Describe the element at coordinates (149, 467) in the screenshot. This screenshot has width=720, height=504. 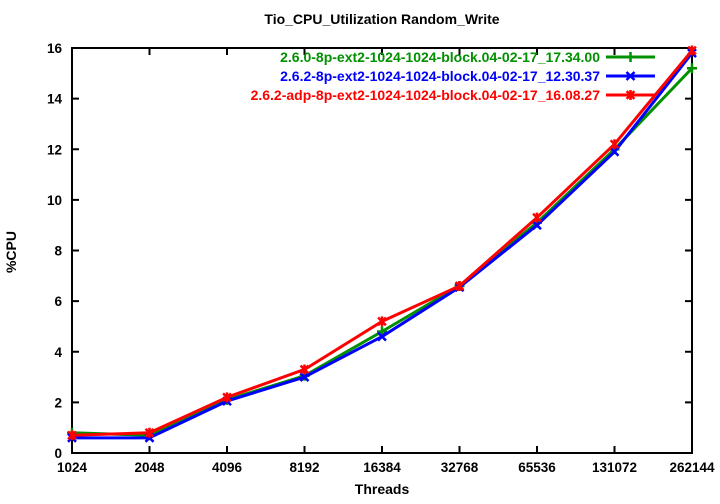
I see `x-tick-label: 2048` at that location.